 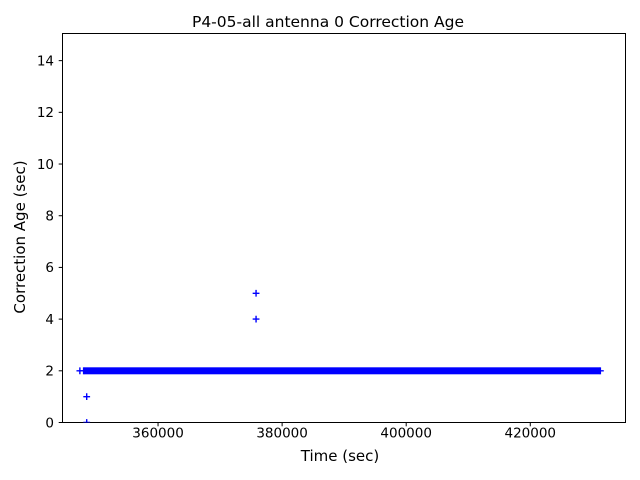 What do you see at coordinates (406, 434) in the screenshot?
I see `x-tick-label: 400000` at bounding box center [406, 434].